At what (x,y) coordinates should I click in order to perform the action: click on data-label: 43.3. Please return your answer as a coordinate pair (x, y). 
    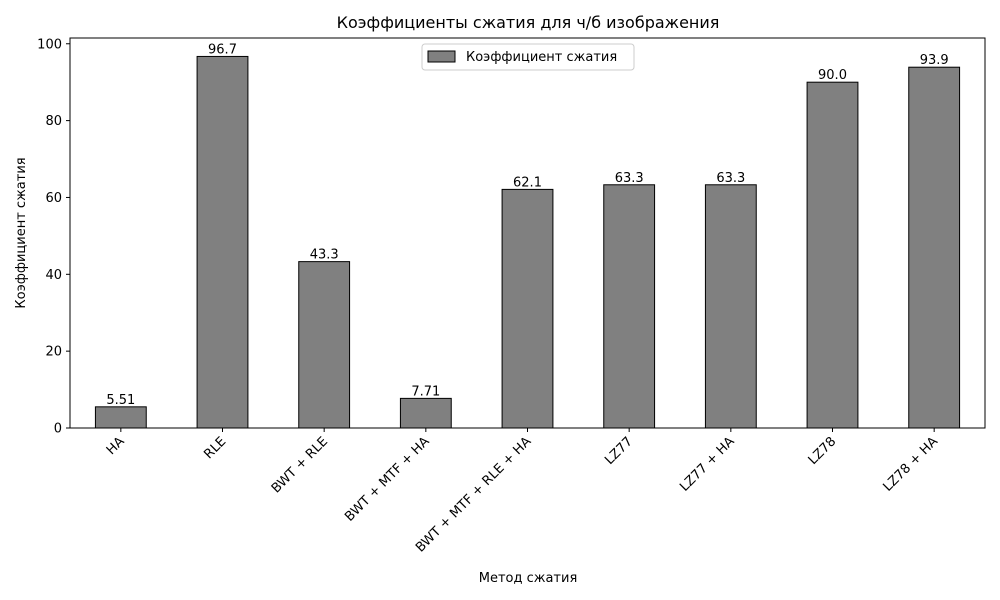
    Looking at the image, I should click on (324, 255).